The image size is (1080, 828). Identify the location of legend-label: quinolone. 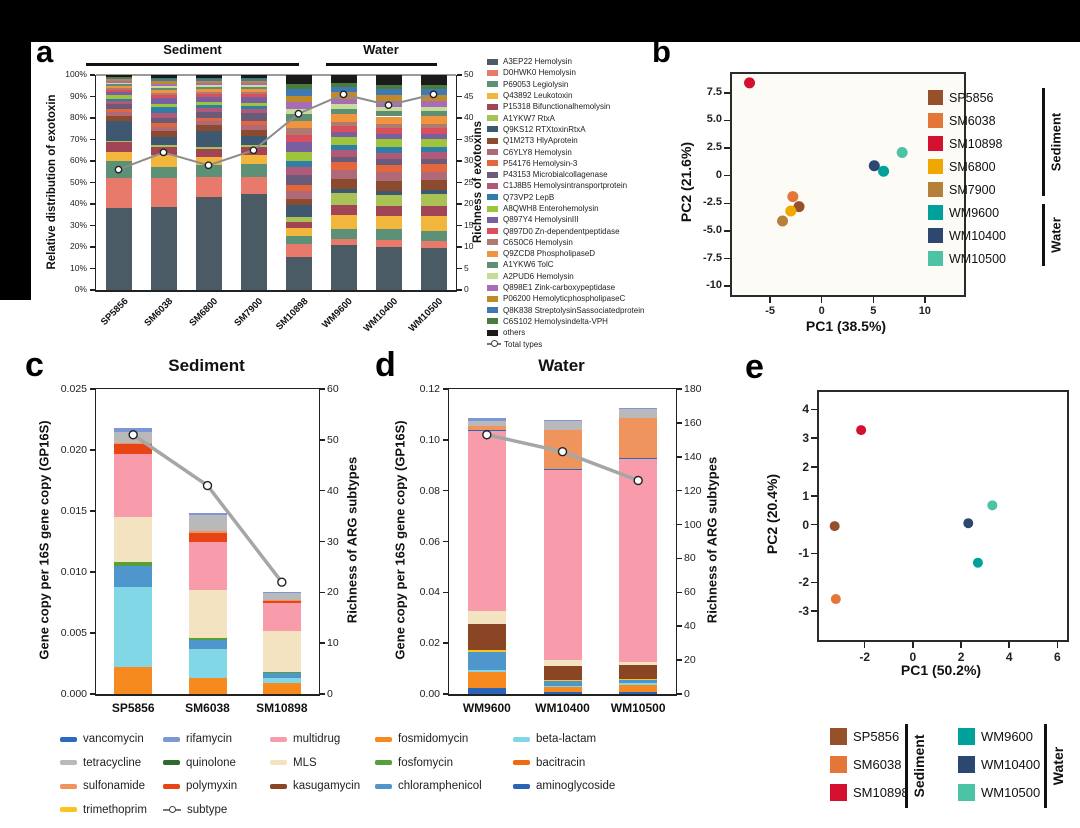
(211, 762).